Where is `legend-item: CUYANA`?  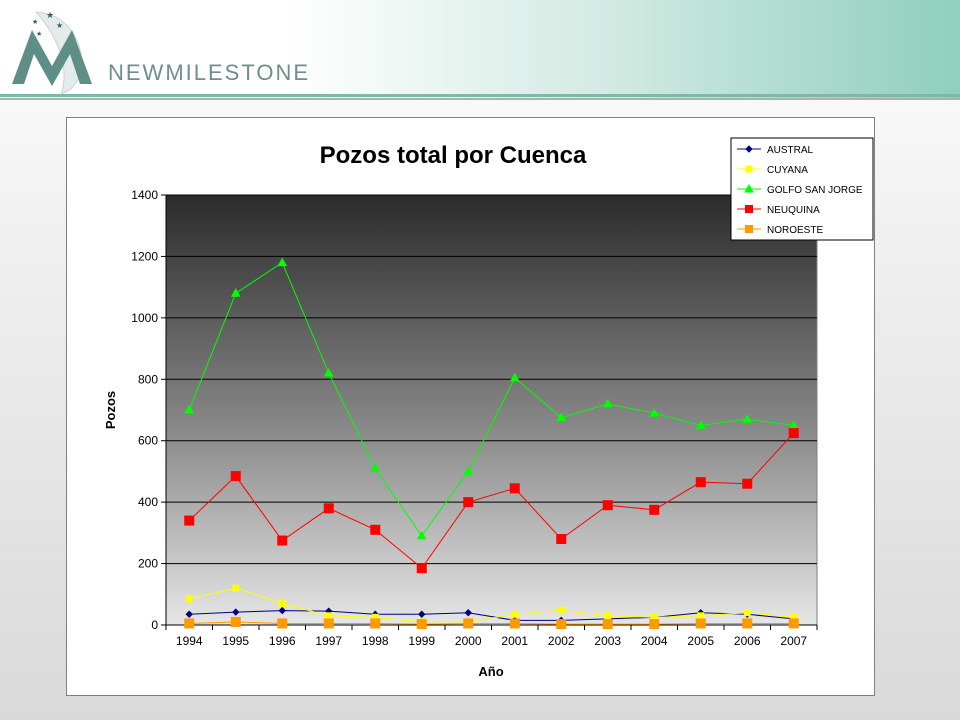
legend-item: CUYANA is located at coordinates (772, 170).